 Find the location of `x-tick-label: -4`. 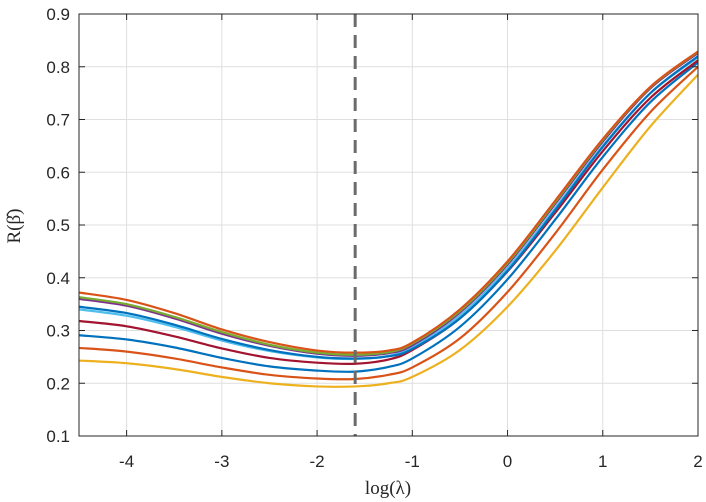

x-tick-label: -4 is located at coordinates (126, 461).